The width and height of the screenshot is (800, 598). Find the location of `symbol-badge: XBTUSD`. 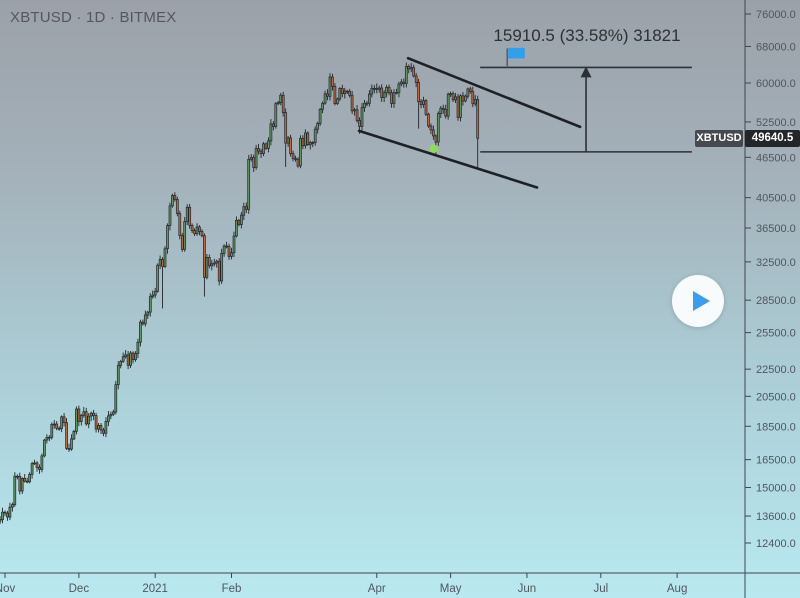

symbol-badge: XBTUSD is located at coordinates (719, 138).